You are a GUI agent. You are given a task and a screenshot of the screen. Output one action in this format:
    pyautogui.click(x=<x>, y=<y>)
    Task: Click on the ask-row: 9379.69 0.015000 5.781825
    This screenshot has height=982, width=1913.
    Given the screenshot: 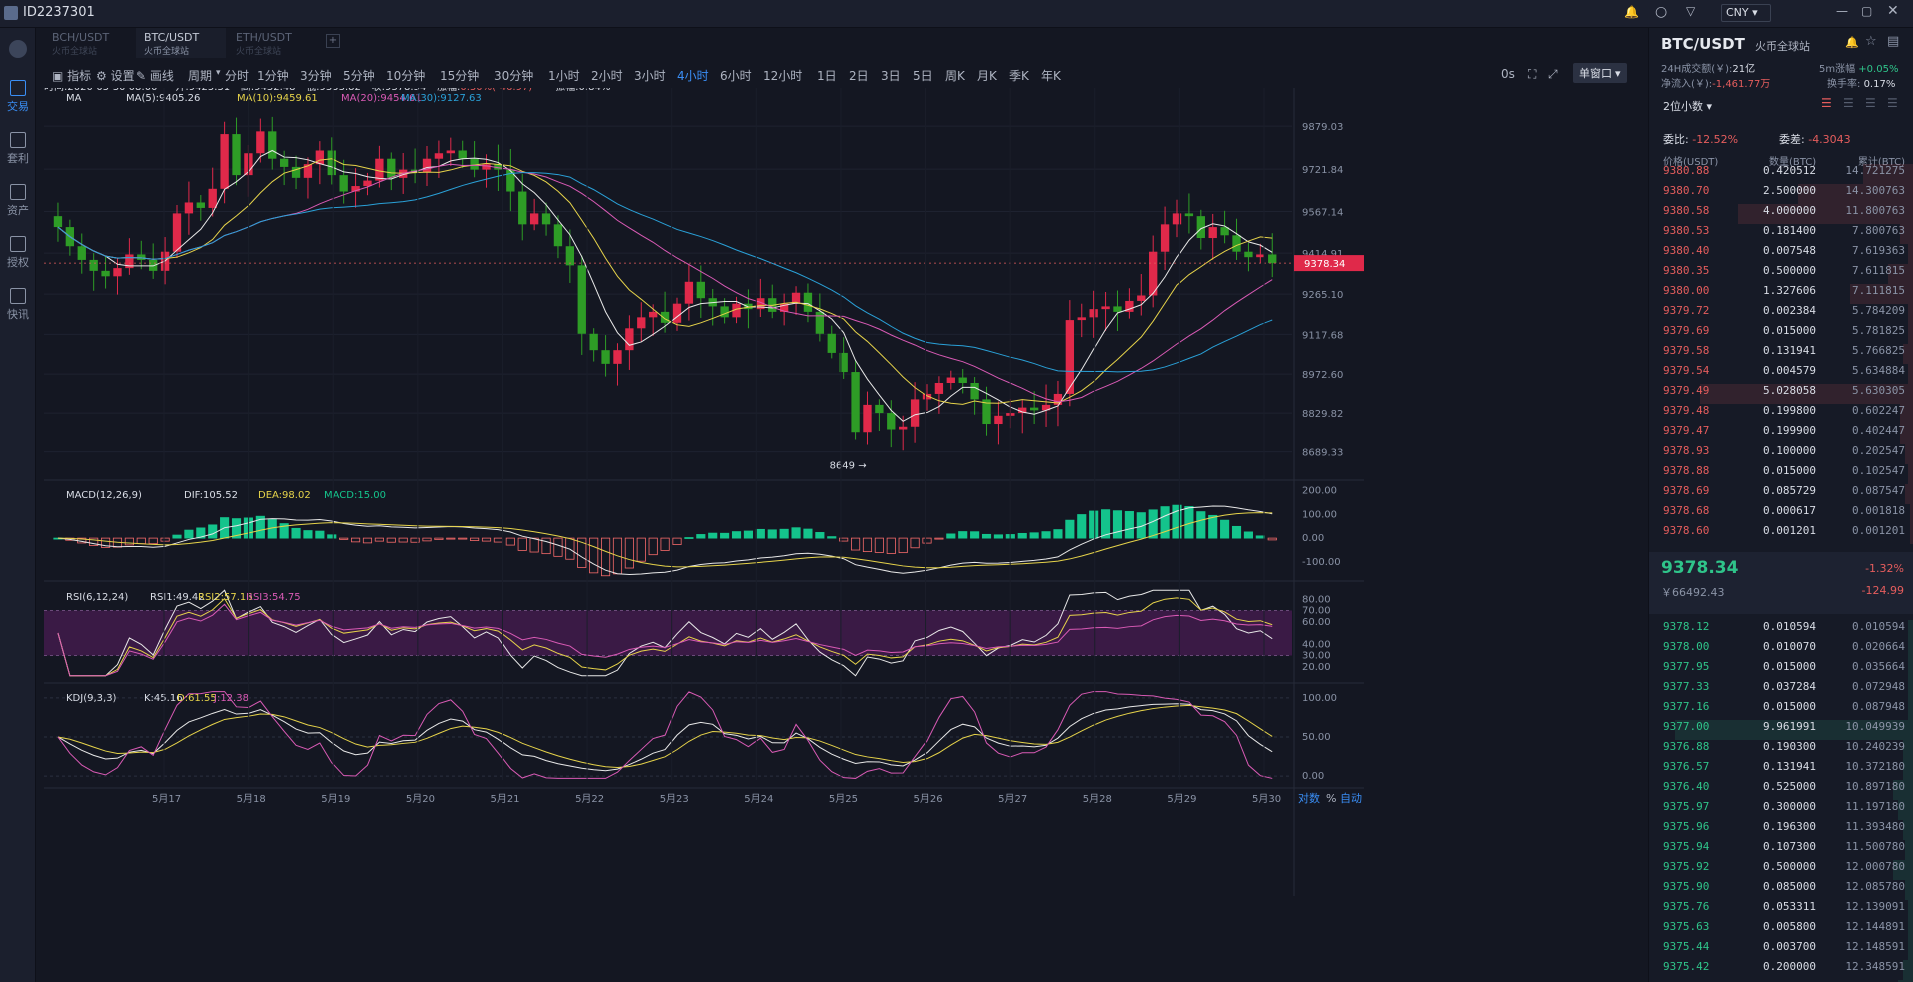 What is the action you would take?
    pyautogui.click(x=1788, y=334)
    